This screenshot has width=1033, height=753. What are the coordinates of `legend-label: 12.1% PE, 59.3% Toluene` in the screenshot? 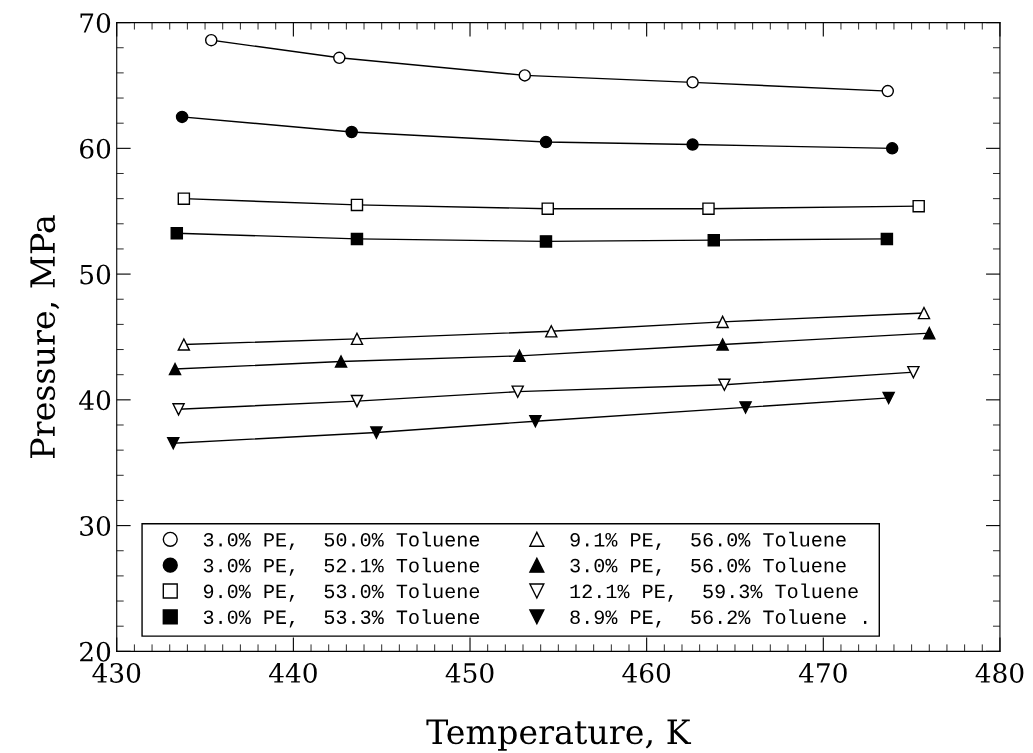 It's located at (714, 592).